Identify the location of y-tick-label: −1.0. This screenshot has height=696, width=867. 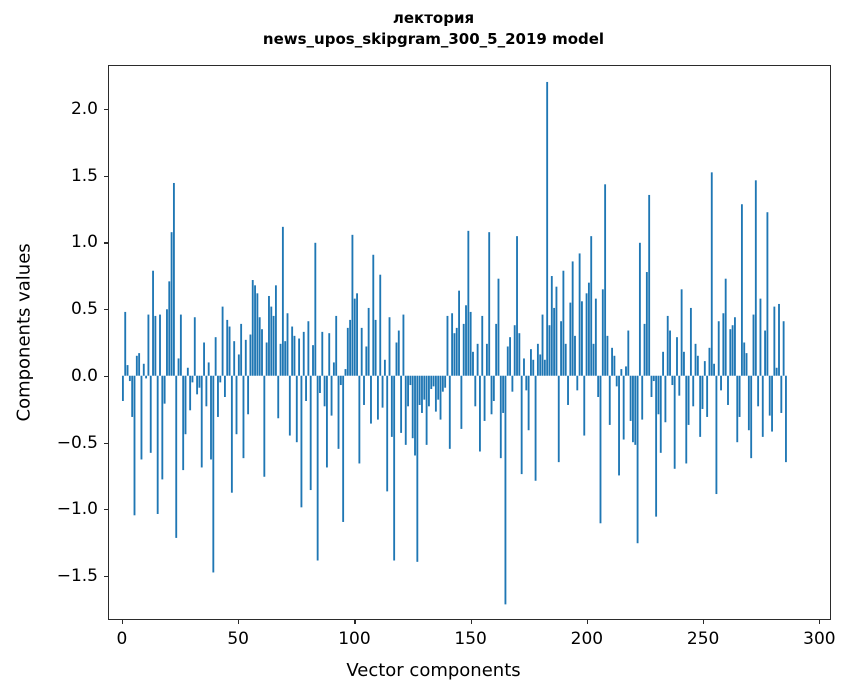
(77, 509).